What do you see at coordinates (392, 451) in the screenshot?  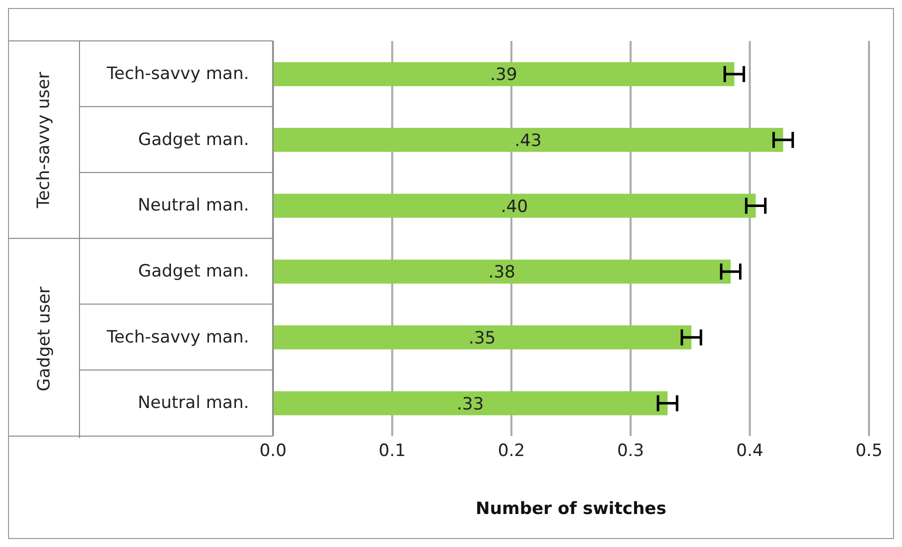 I see `x-tick-label: 0.1` at bounding box center [392, 451].